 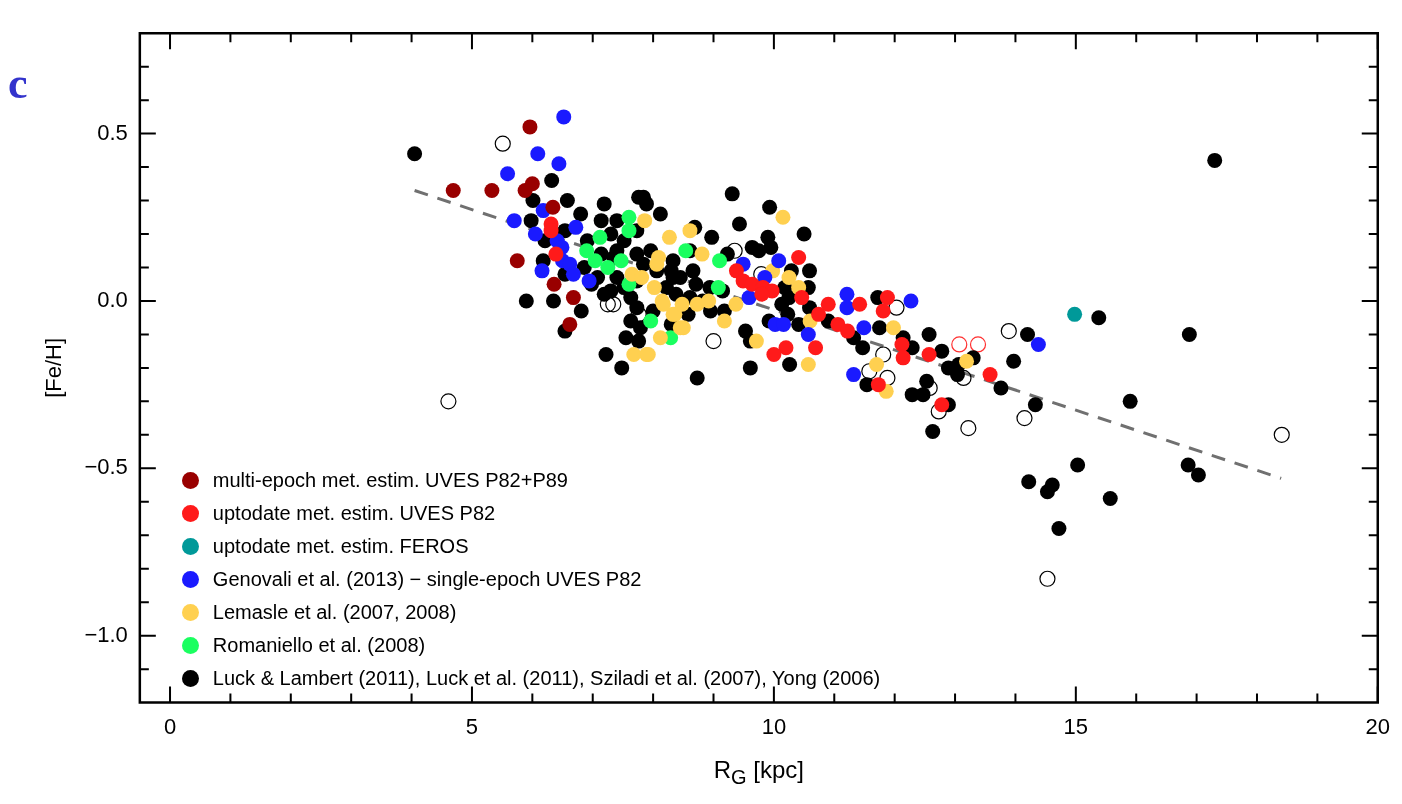 What do you see at coordinates (54, 367) in the screenshot?
I see `y-axis-title: [Fe/H]` at bounding box center [54, 367].